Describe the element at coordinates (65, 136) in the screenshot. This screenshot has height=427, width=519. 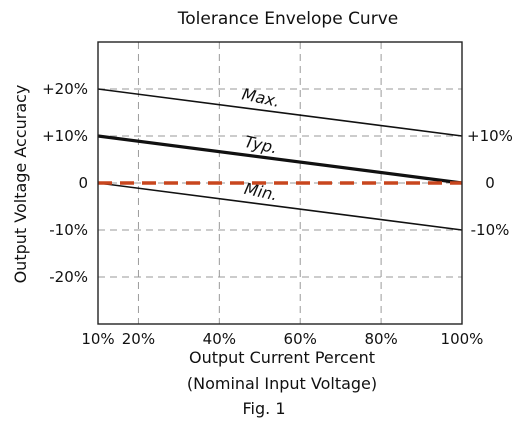
I see `y-tick-label-left: +10%` at that location.